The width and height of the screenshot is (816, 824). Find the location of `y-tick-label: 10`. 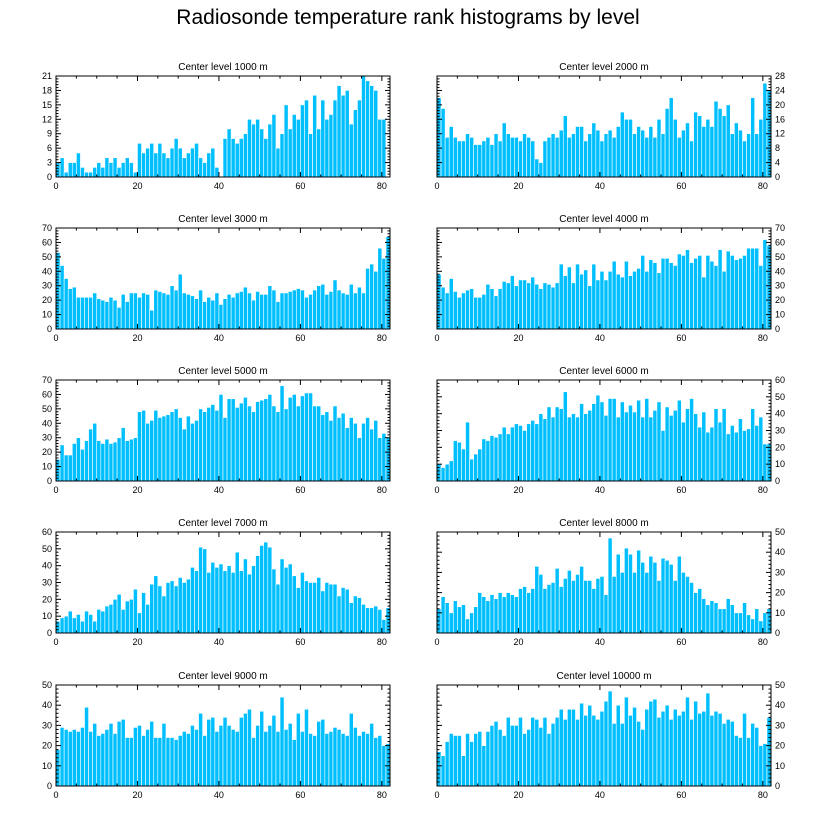

y-tick-label: 10 is located at coordinates (47, 315).